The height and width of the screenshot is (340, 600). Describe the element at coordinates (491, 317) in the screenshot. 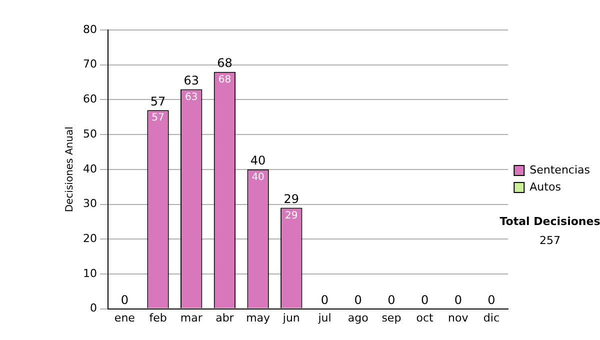

I see `x-tick-label: dic` at that location.